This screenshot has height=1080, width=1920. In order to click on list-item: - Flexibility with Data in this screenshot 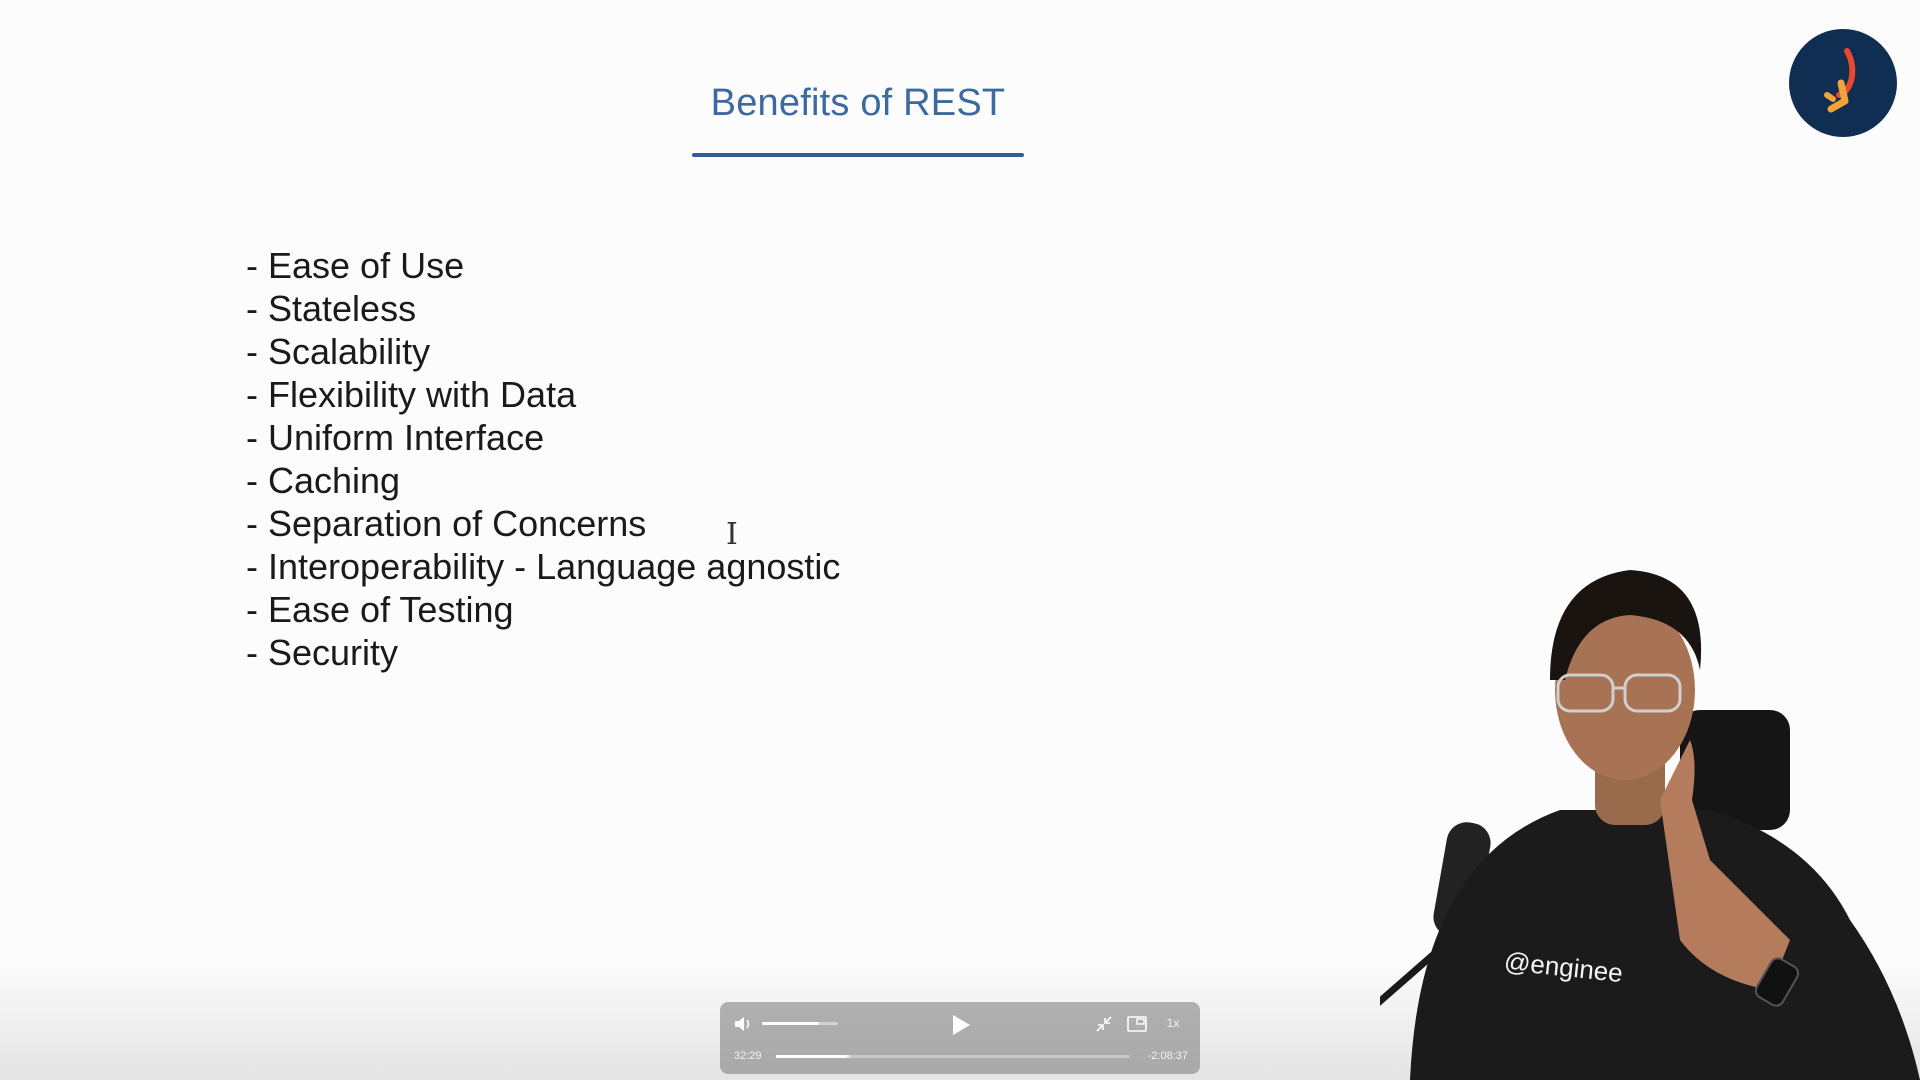, I will do `click(543, 394)`.